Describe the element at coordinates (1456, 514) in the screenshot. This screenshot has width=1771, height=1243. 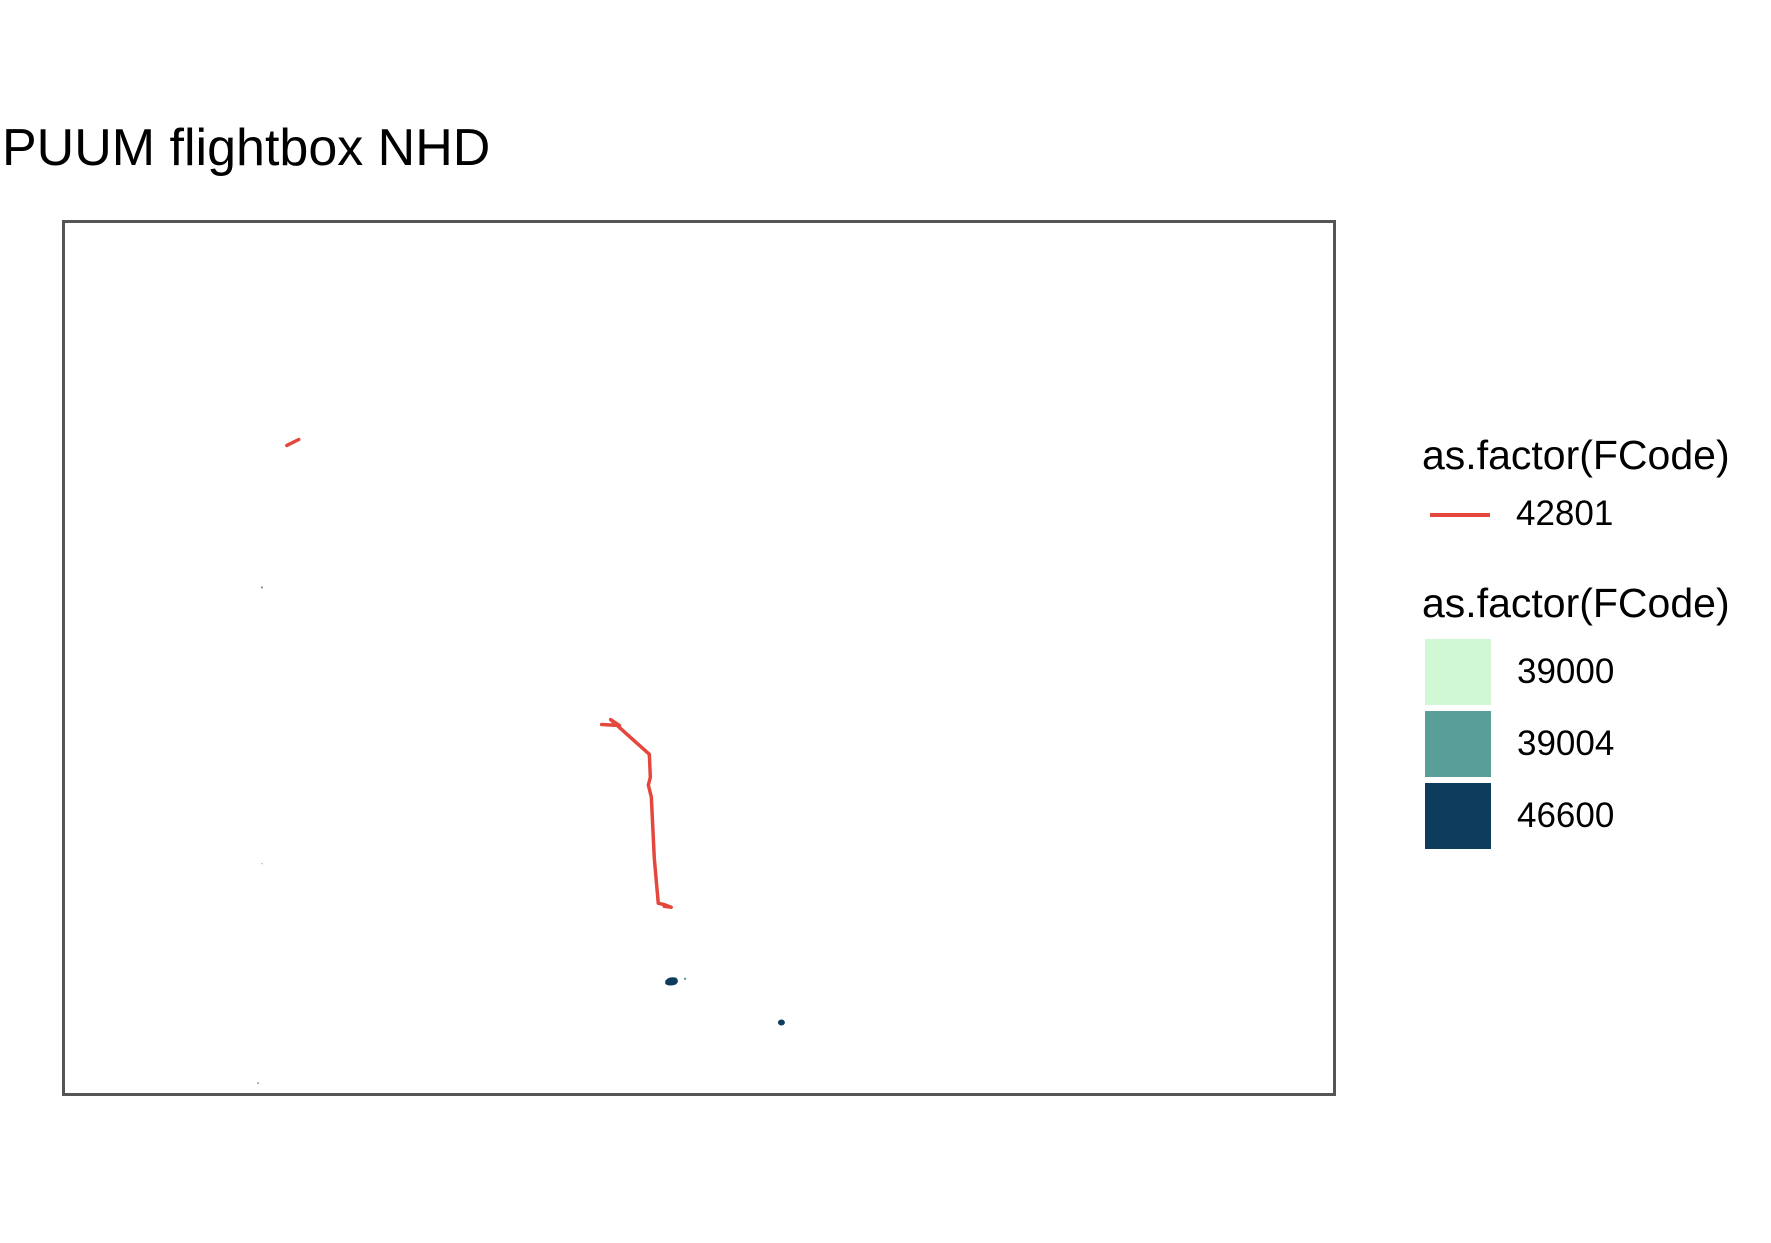
I see `legend-line-key` at that location.